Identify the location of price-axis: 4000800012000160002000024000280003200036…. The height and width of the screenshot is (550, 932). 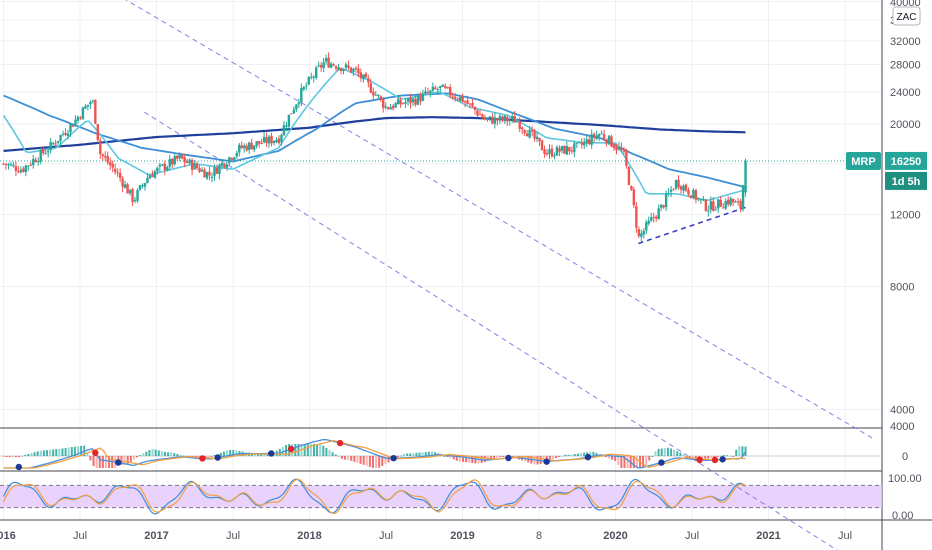
(905, 261).